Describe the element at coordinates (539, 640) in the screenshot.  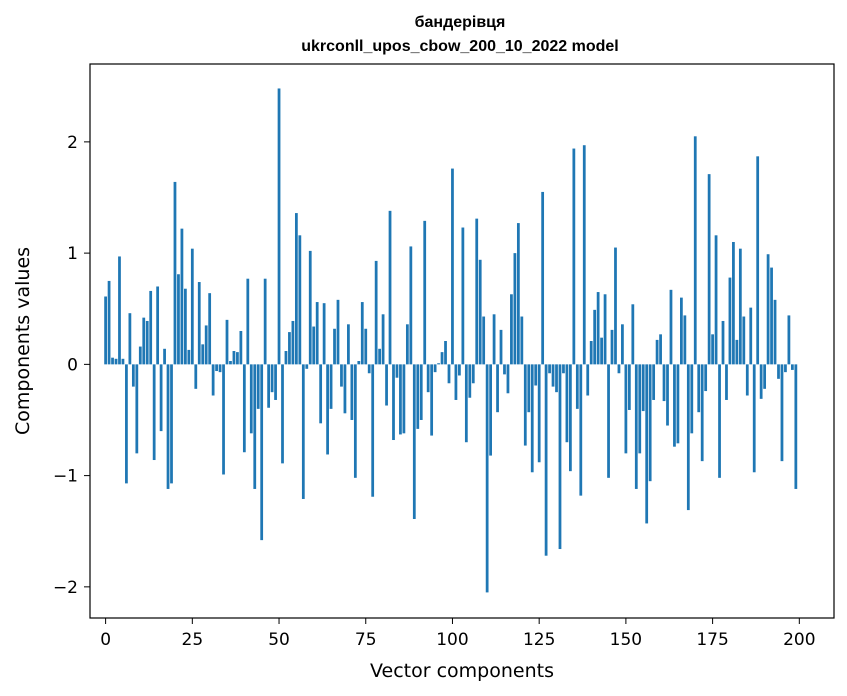
I see `x-tick-label: 125` at that location.